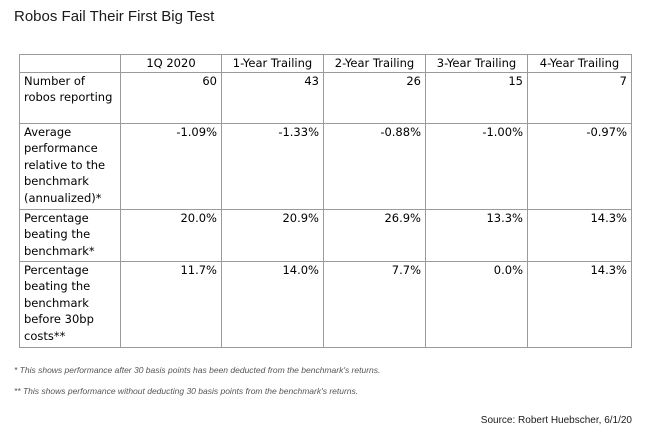 The image size is (648, 435). Describe the element at coordinates (171, 63) in the screenshot. I see `column-header-1q-2020: 1Q 2020` at that location.